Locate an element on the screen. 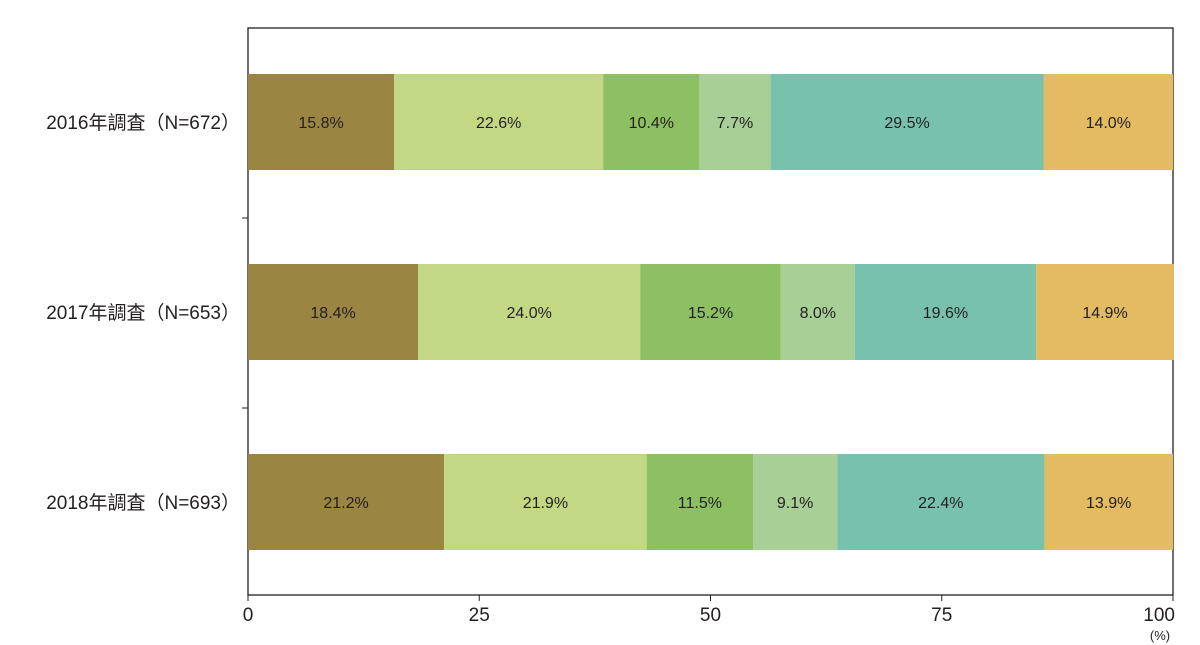  data-label: 21.2% is located at coordinates (345, 503).